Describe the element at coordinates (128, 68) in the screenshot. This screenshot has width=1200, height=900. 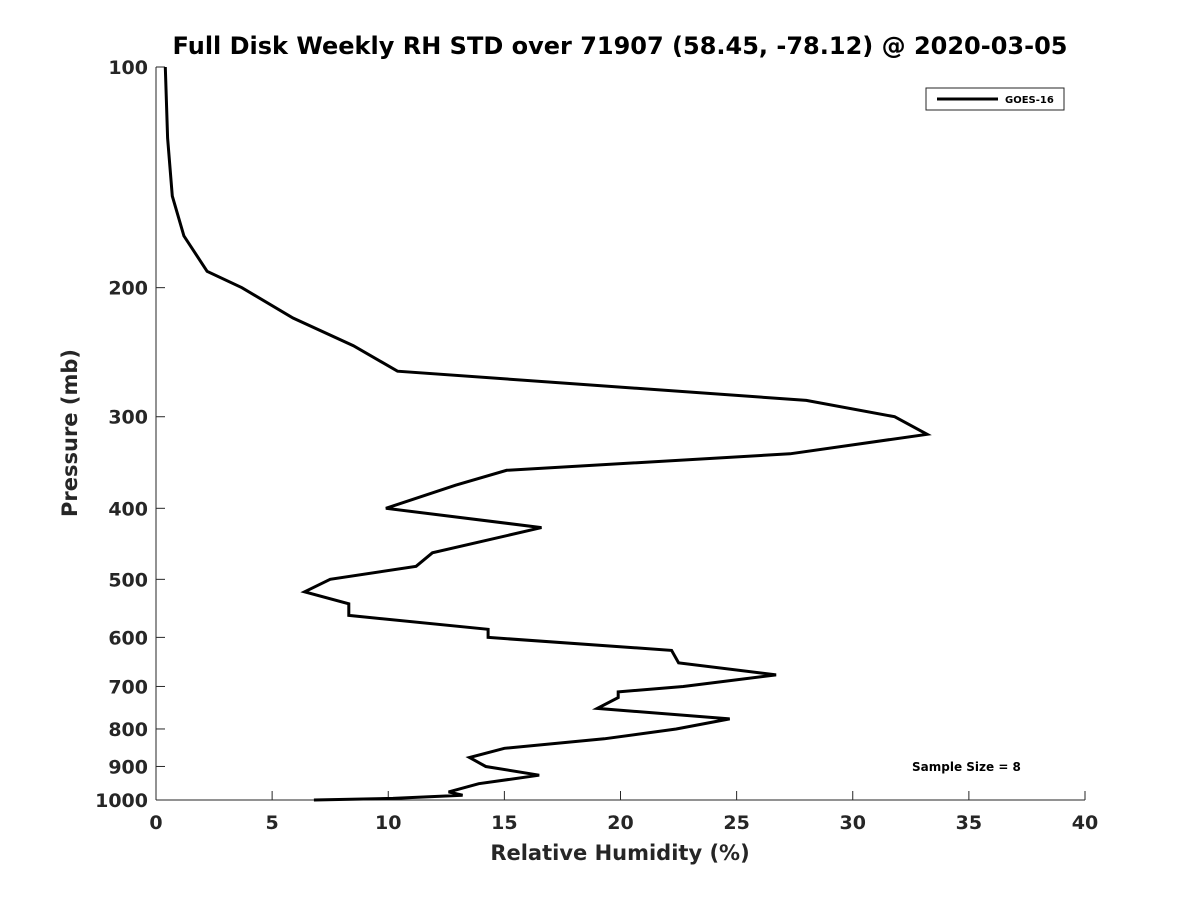
I see `y-tick-label: 100` at that location.